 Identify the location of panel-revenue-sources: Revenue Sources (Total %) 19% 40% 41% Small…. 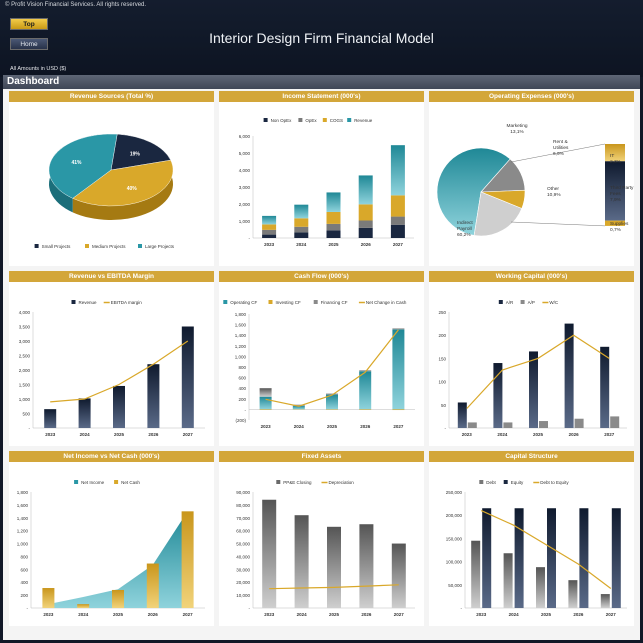
(111, 178).